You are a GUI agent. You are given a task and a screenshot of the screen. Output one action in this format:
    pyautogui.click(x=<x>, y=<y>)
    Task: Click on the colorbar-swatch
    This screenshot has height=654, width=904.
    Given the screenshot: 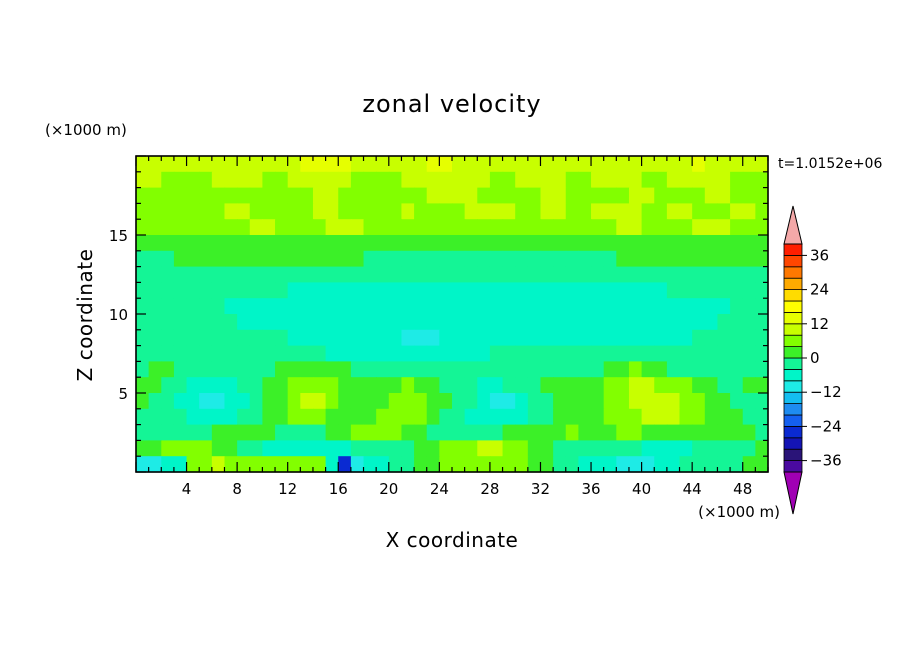 What is the action you would take?
    pyautogui.click(x=793, y=420)
    